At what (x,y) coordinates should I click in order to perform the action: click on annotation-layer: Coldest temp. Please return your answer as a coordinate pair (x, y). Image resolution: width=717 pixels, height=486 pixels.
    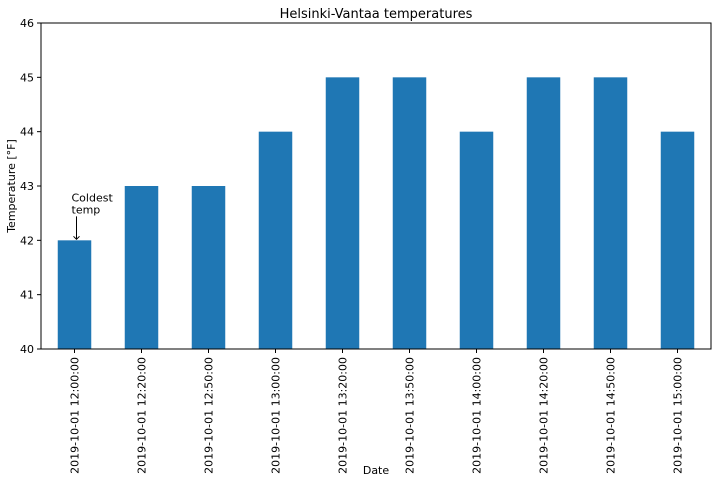
    Looking at the image, I should click on (93, 216).